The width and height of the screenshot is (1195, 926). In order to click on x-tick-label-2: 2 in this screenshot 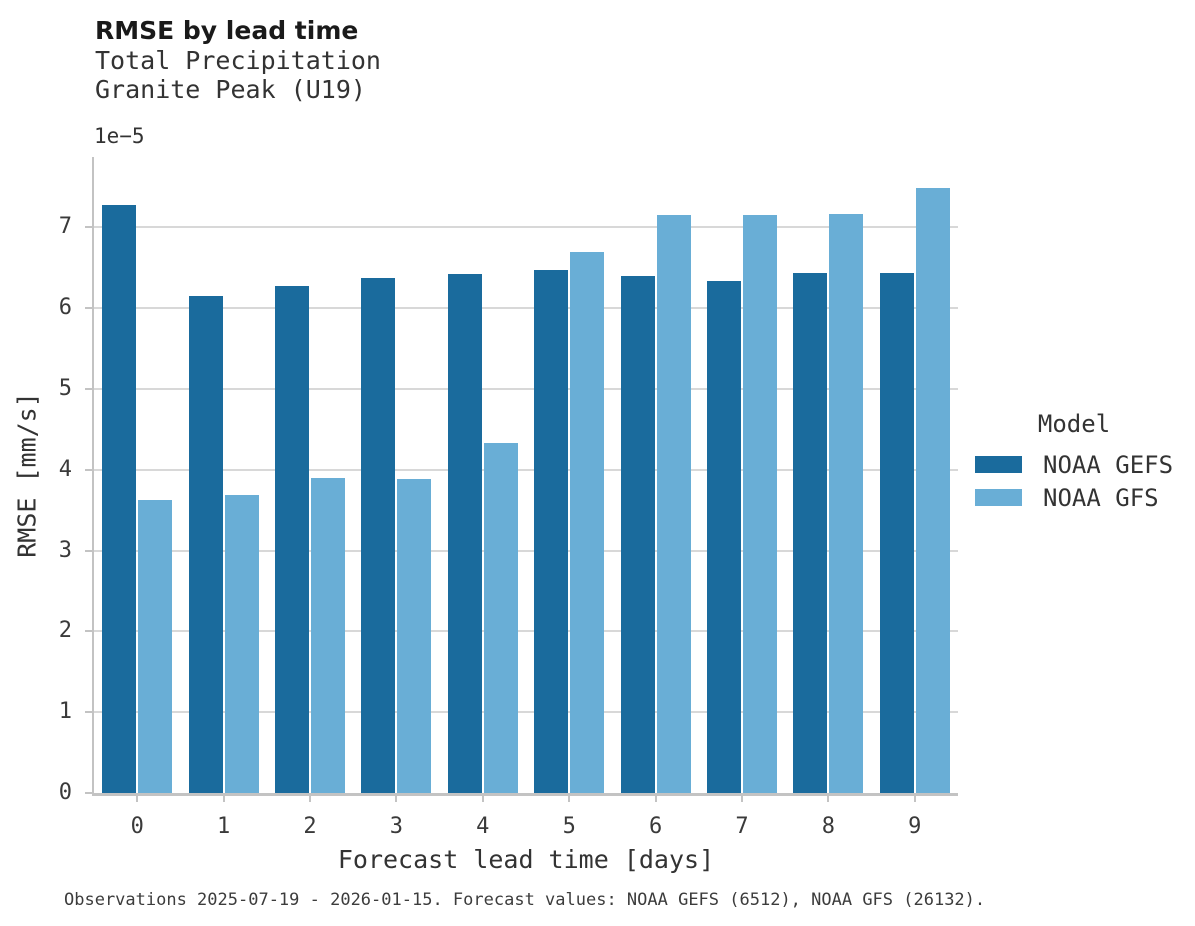, I will do `click(310, 826)`.